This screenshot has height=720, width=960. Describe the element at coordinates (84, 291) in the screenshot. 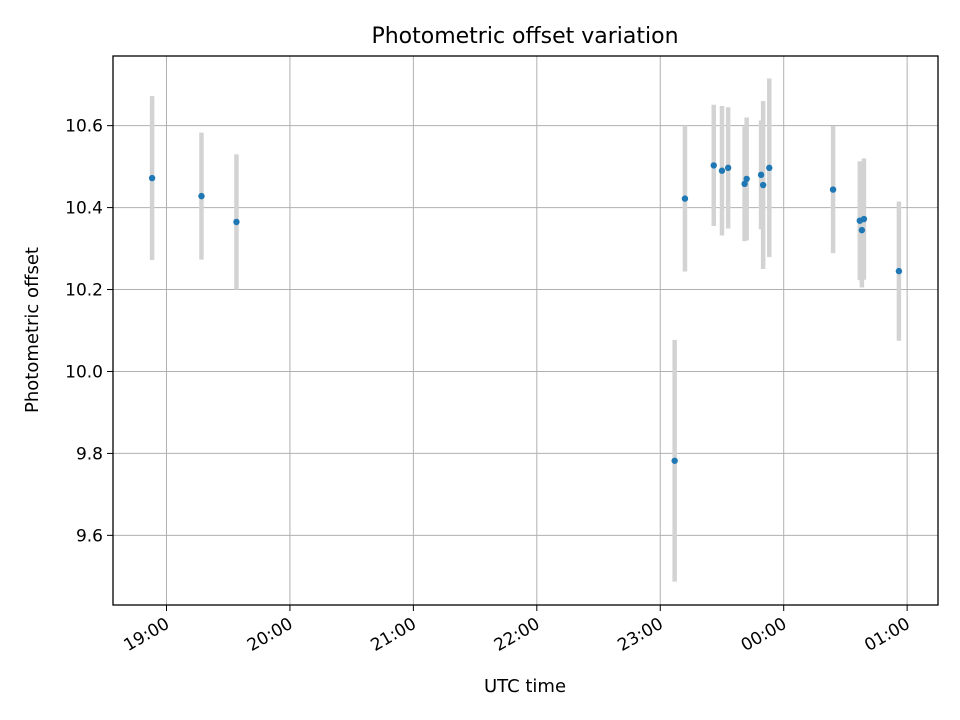

I see `y-tick-label: 10.2` at that location.